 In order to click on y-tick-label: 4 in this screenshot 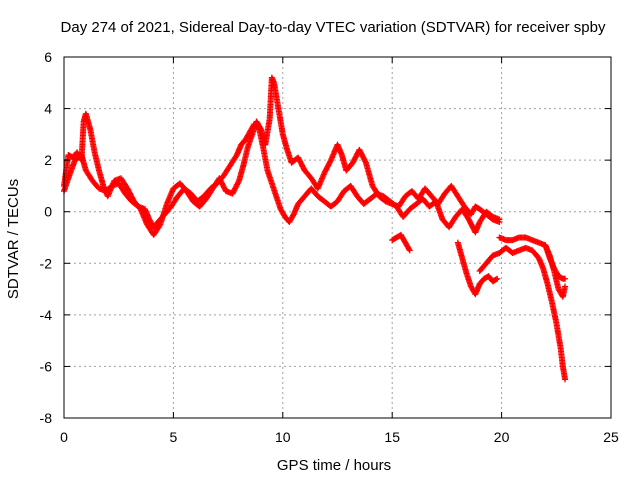, I will do `click(48, 109)`.